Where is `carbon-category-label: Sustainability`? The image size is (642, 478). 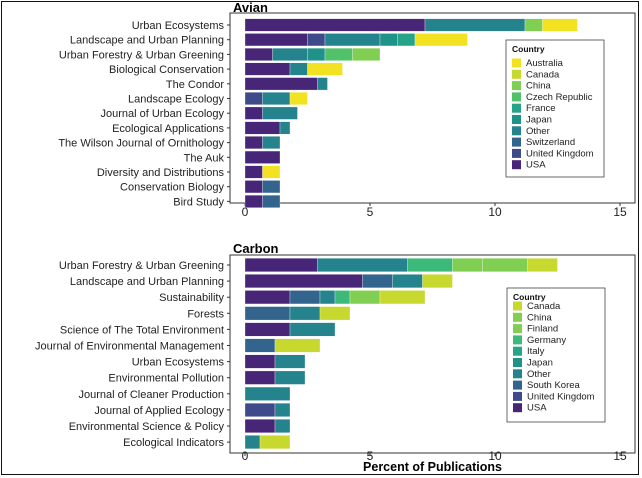 carbon-category-label: Sustainability is located at coordinates (191, 298).